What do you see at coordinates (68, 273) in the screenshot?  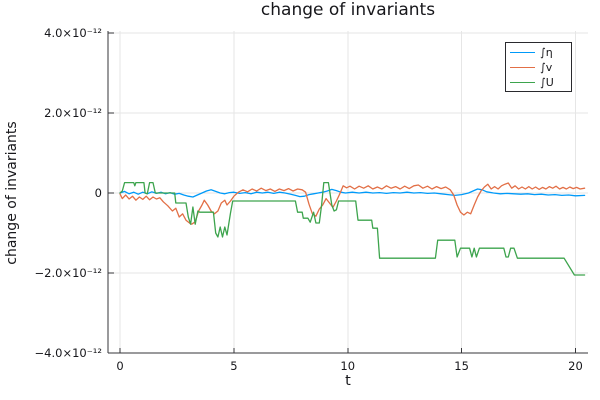 I see `y-tick-label: −2.0×10⁻¹²` at bounding box center [68, 273].